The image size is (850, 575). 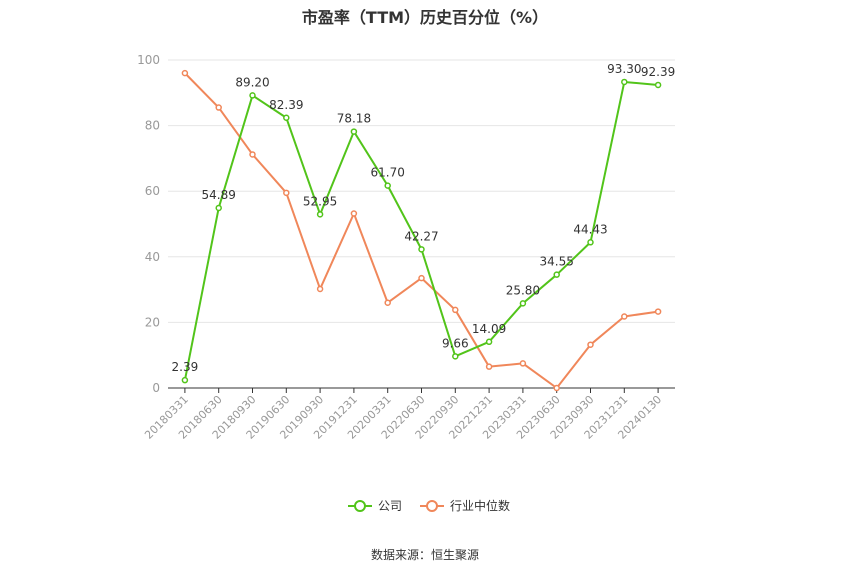 What do you see at coordinates (219, 195) in the screenshot?
I see `data-label: 54.89` at bounding box center [219, 195].